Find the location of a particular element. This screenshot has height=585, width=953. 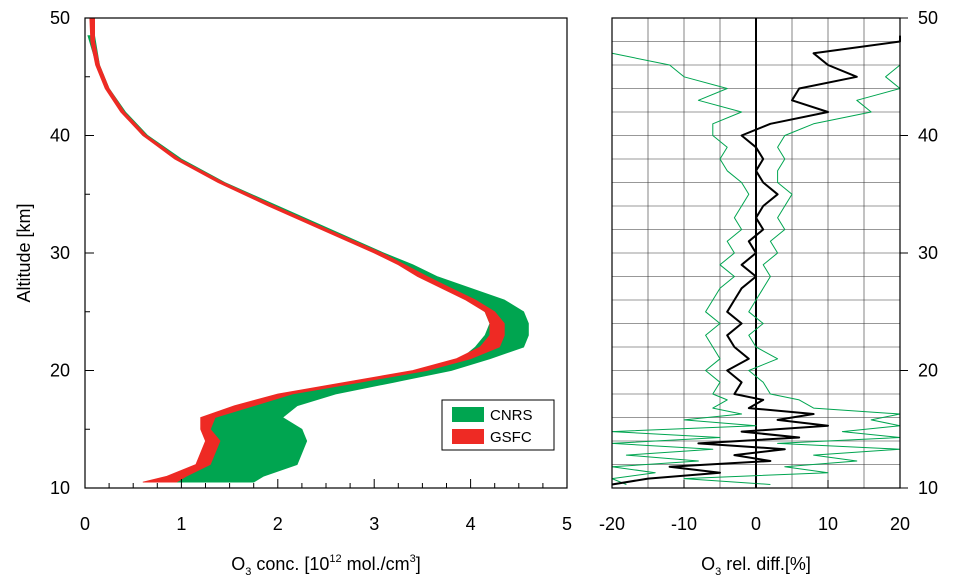

left-xlabel-sup2: 3 is located at coordinates (413, 559).